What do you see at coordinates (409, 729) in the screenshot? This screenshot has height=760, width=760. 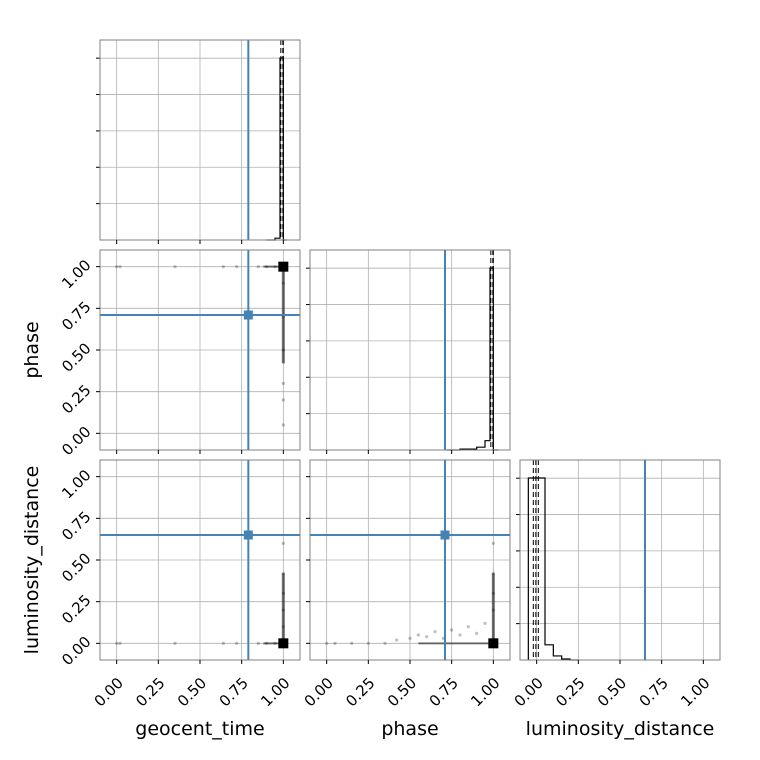 I see `x-axis-title-phase: phase` at bounding box center [409, 729].